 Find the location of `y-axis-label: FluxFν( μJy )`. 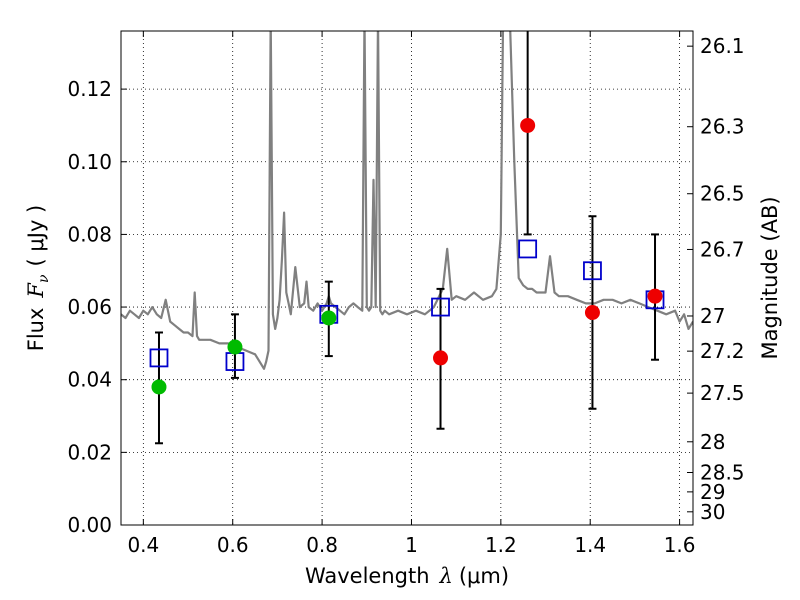

y-axis-label: FluxFν( μJy ) is located at coordinates (38, 278).